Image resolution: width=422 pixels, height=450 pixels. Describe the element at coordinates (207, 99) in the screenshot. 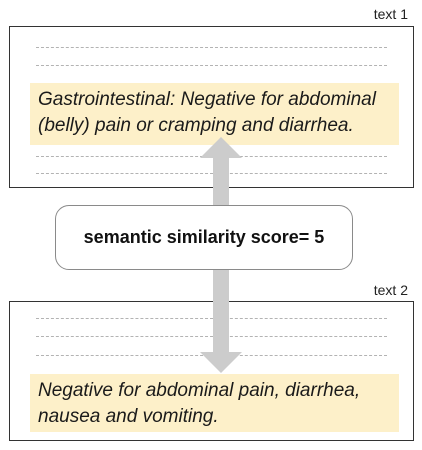

I see `text1-line-1: Gastrointestinal: Negative for abdominal` at that location.